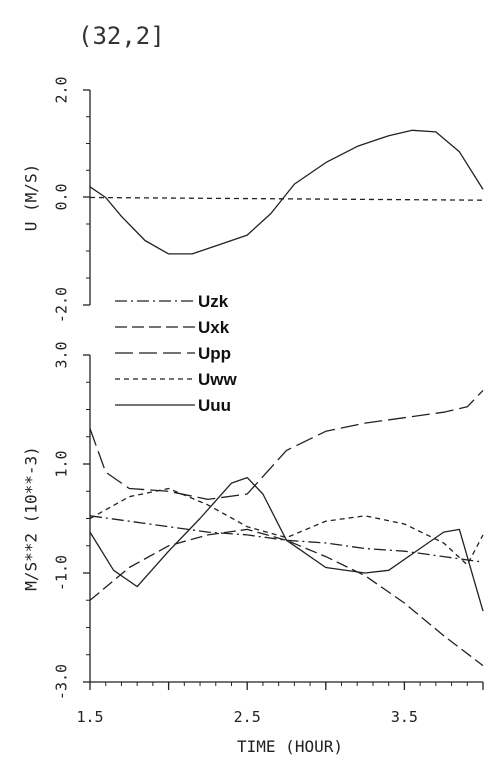 This screenshot has height=760, width=489. Describe the element at coordinates (121, 36) in the screenshot. I see `plot-title: (32,2]` at that location.